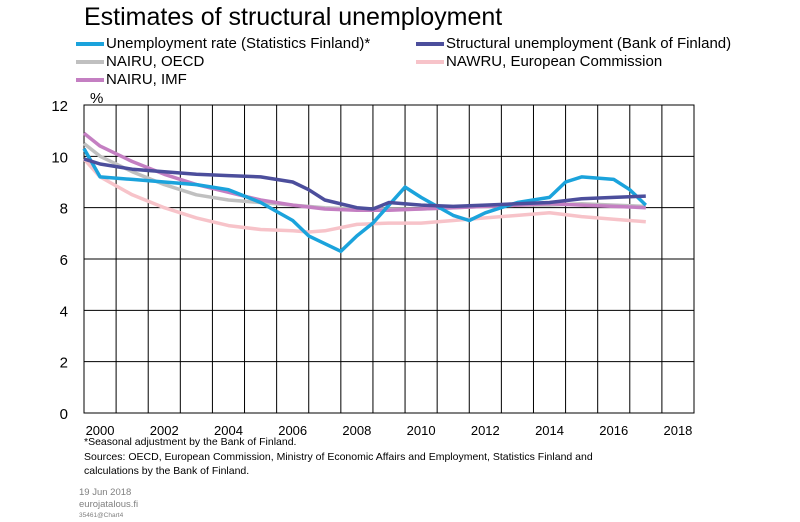 This screenshot has height=522, width=800. What do you see at coordinates (59, 157) in the screenshot?
I see `y-tick-label: 10` at bounding box center [59, 157].